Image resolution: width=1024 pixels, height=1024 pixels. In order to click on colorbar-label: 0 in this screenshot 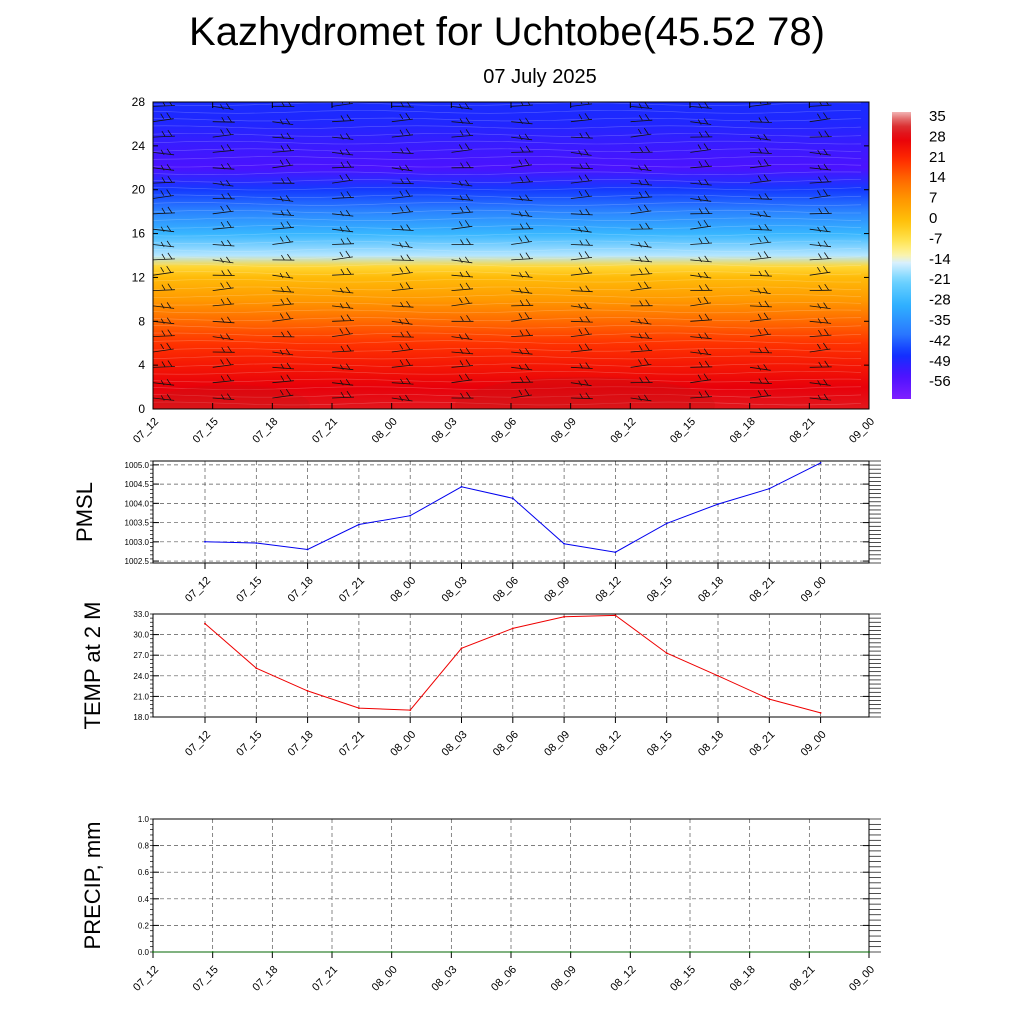, I will do `click(933, 218)`.